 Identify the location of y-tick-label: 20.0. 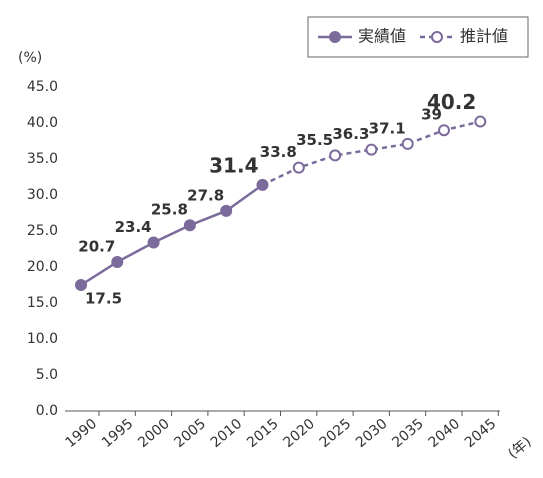
(42, 267).